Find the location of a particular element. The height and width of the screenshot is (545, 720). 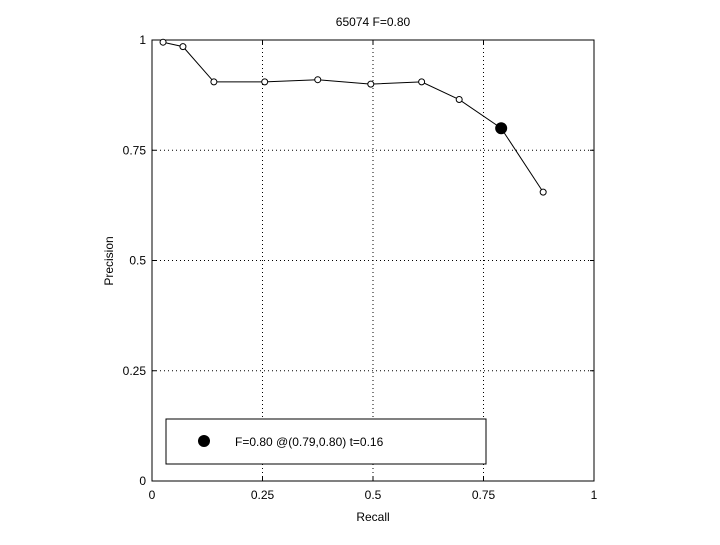

x-tick-label: 0.5 is located at coordinates (373, 495).